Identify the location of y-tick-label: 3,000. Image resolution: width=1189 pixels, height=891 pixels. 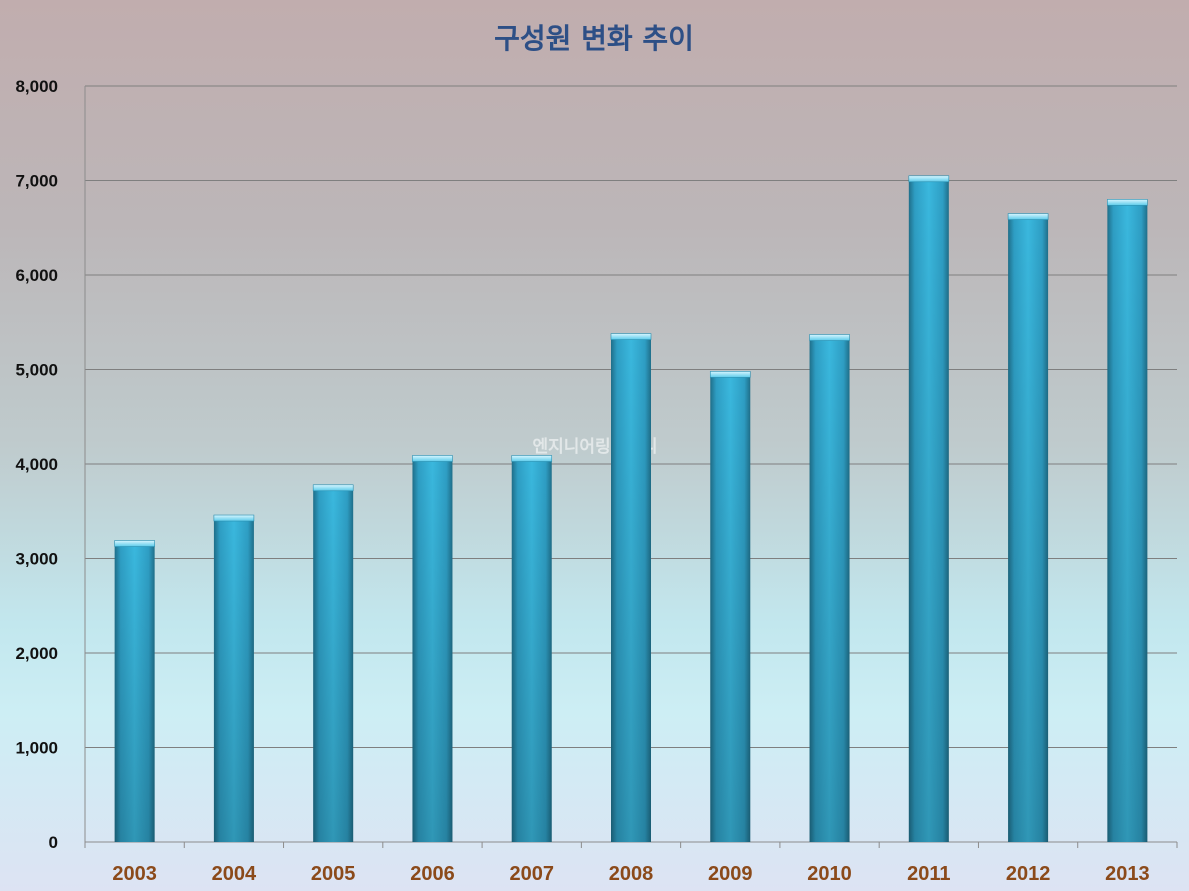
(36, 559).